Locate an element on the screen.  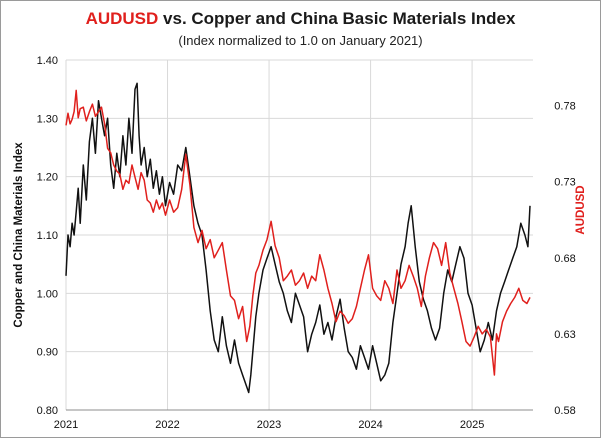
y-tick-label-left: 1.10 is located at coordinates (47, 236).